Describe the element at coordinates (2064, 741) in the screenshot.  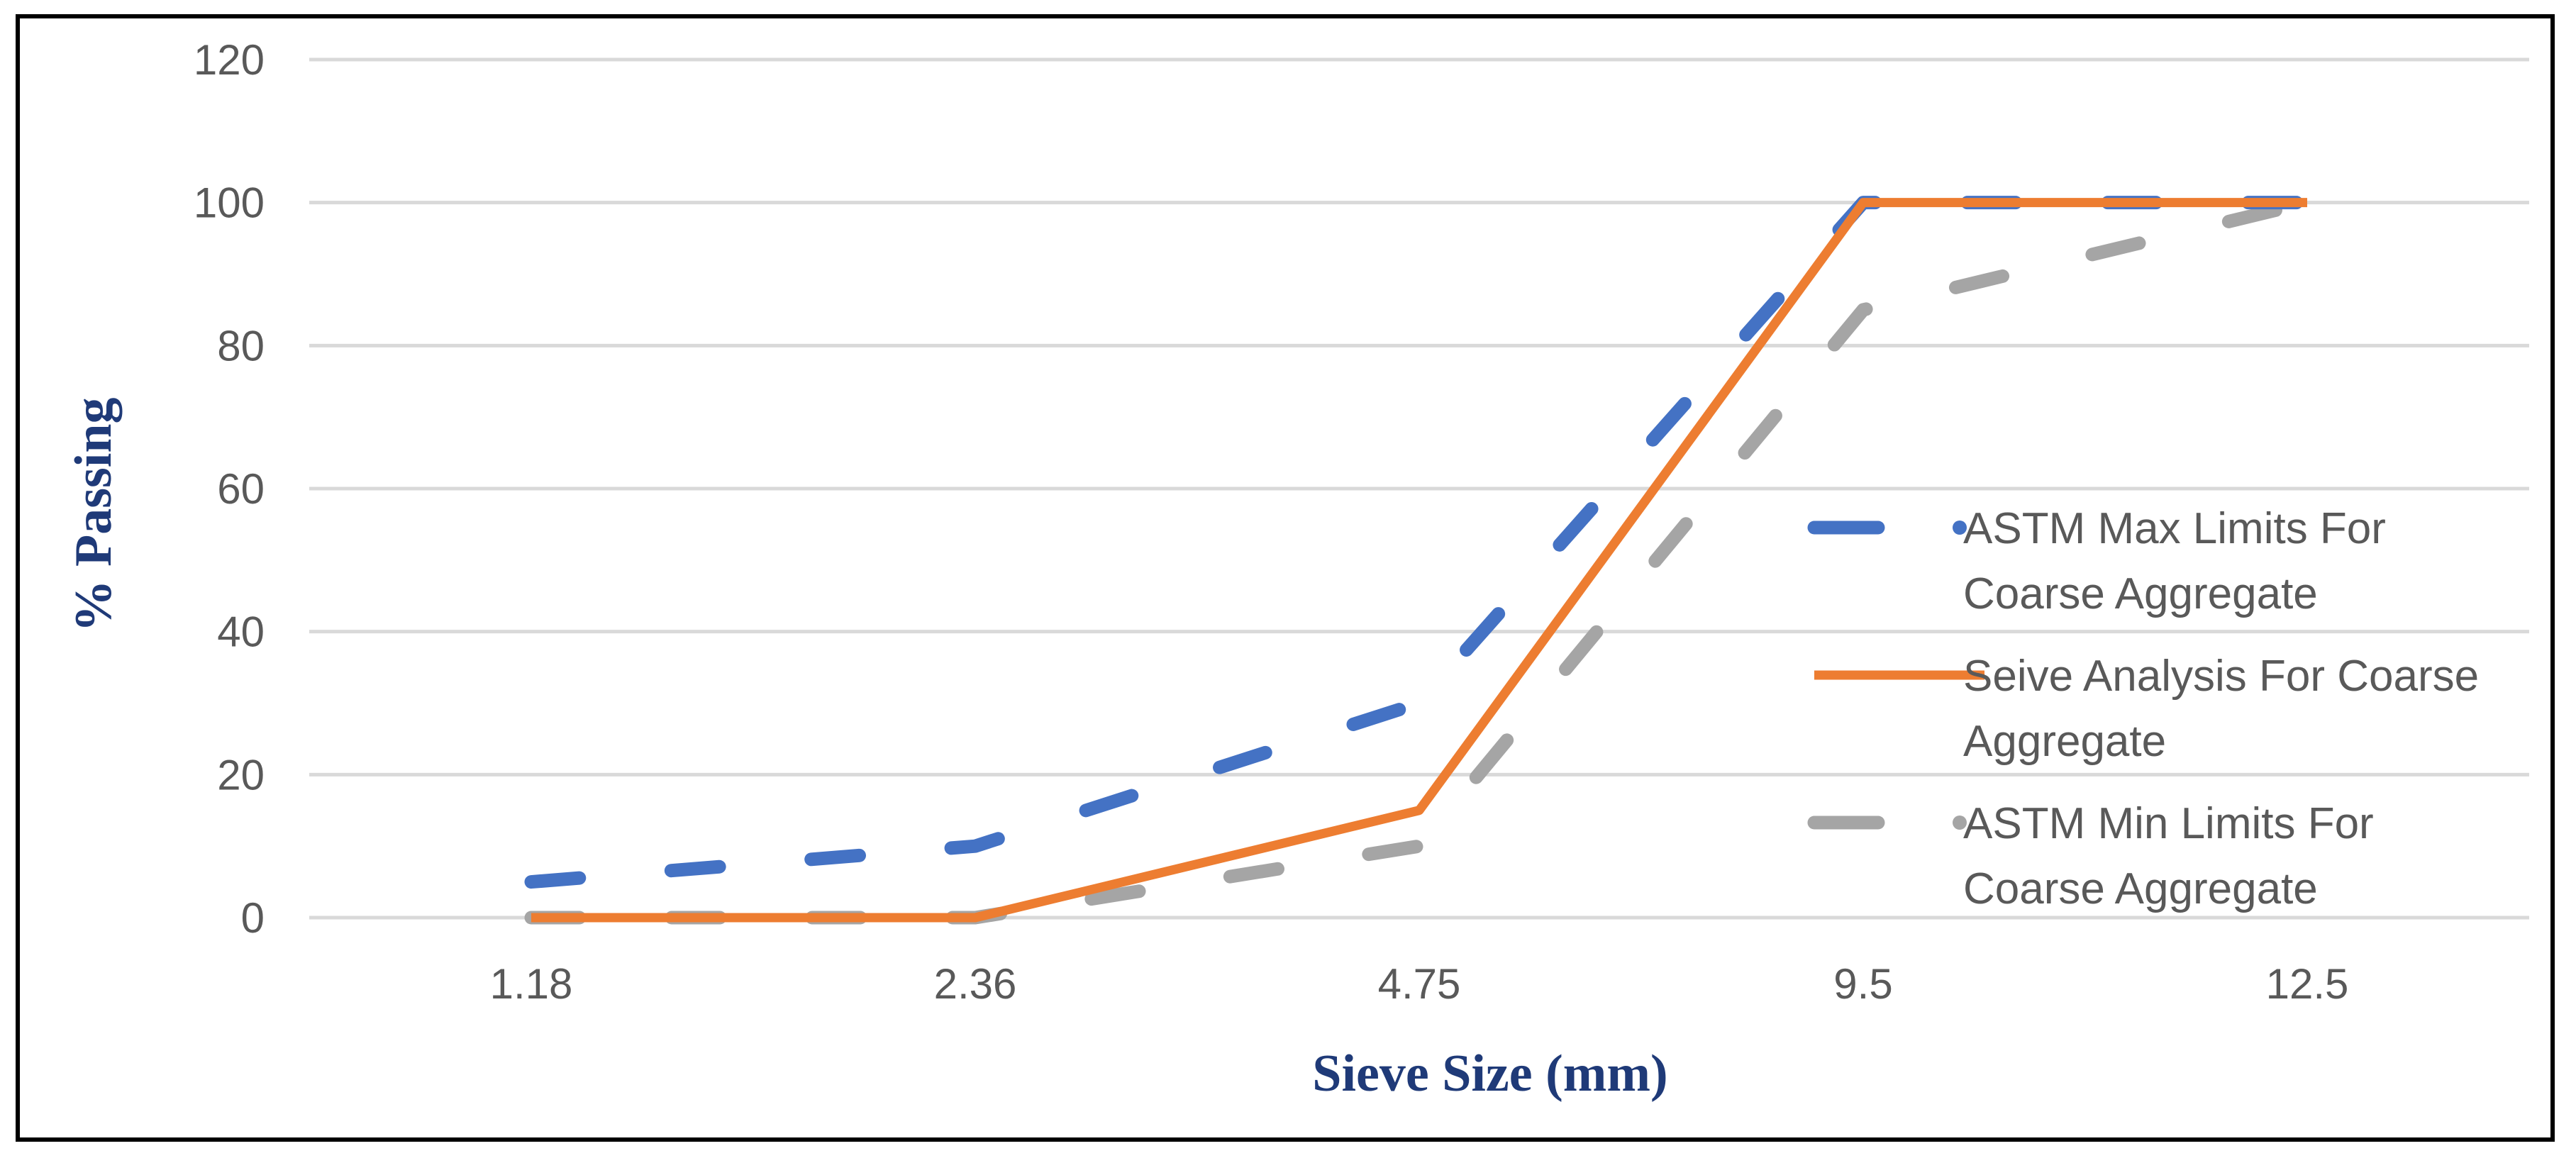
I see `legend-label: Aggregate` at that location.